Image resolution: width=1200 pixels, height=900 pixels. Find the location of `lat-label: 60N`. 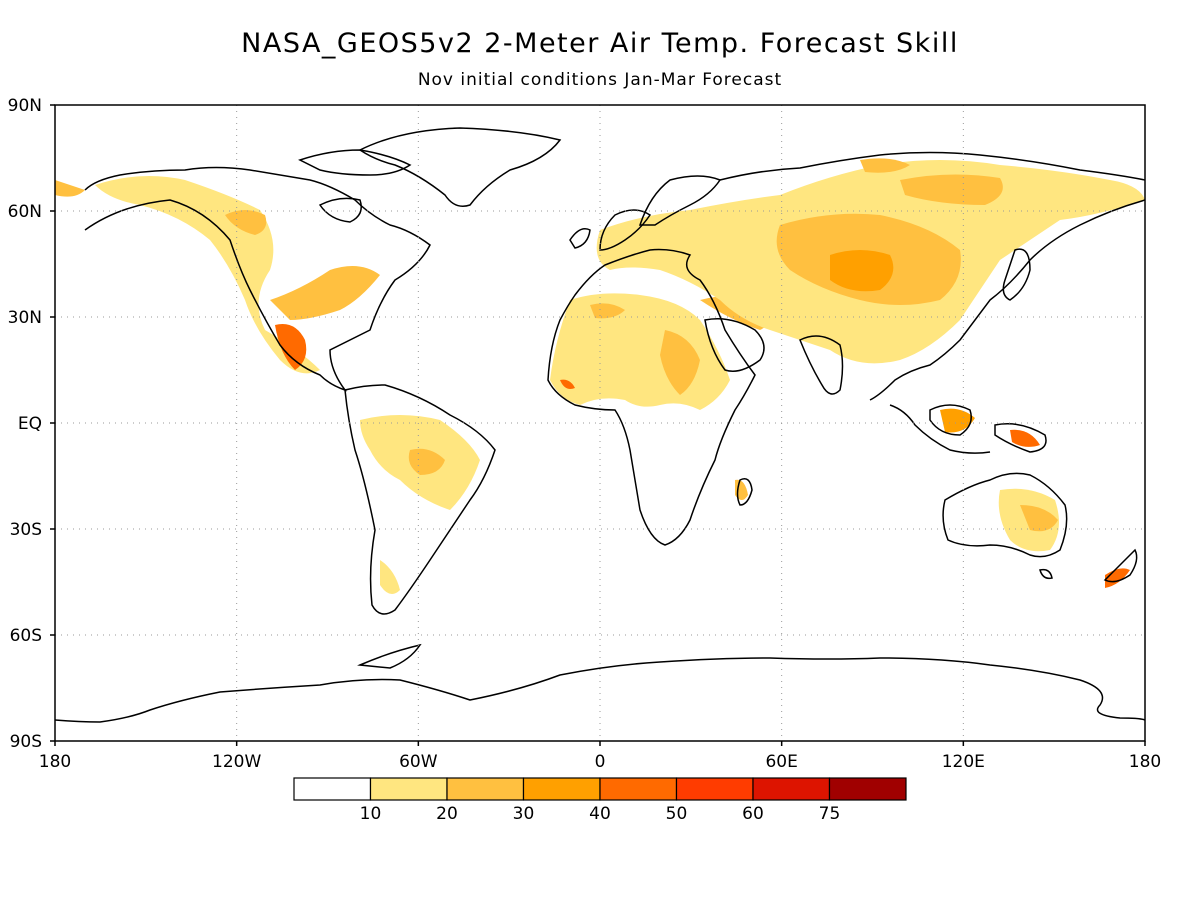

lat-label: 60N is located at coordinates (25, 212).